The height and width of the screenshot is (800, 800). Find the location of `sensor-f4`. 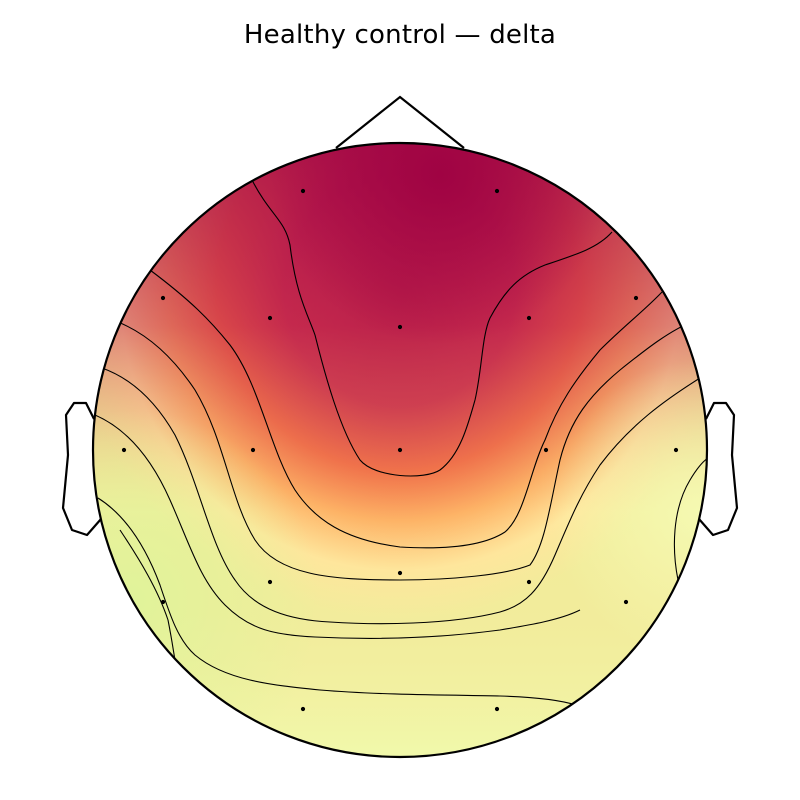

sensor-f4 is located at coordinates (529, 318).